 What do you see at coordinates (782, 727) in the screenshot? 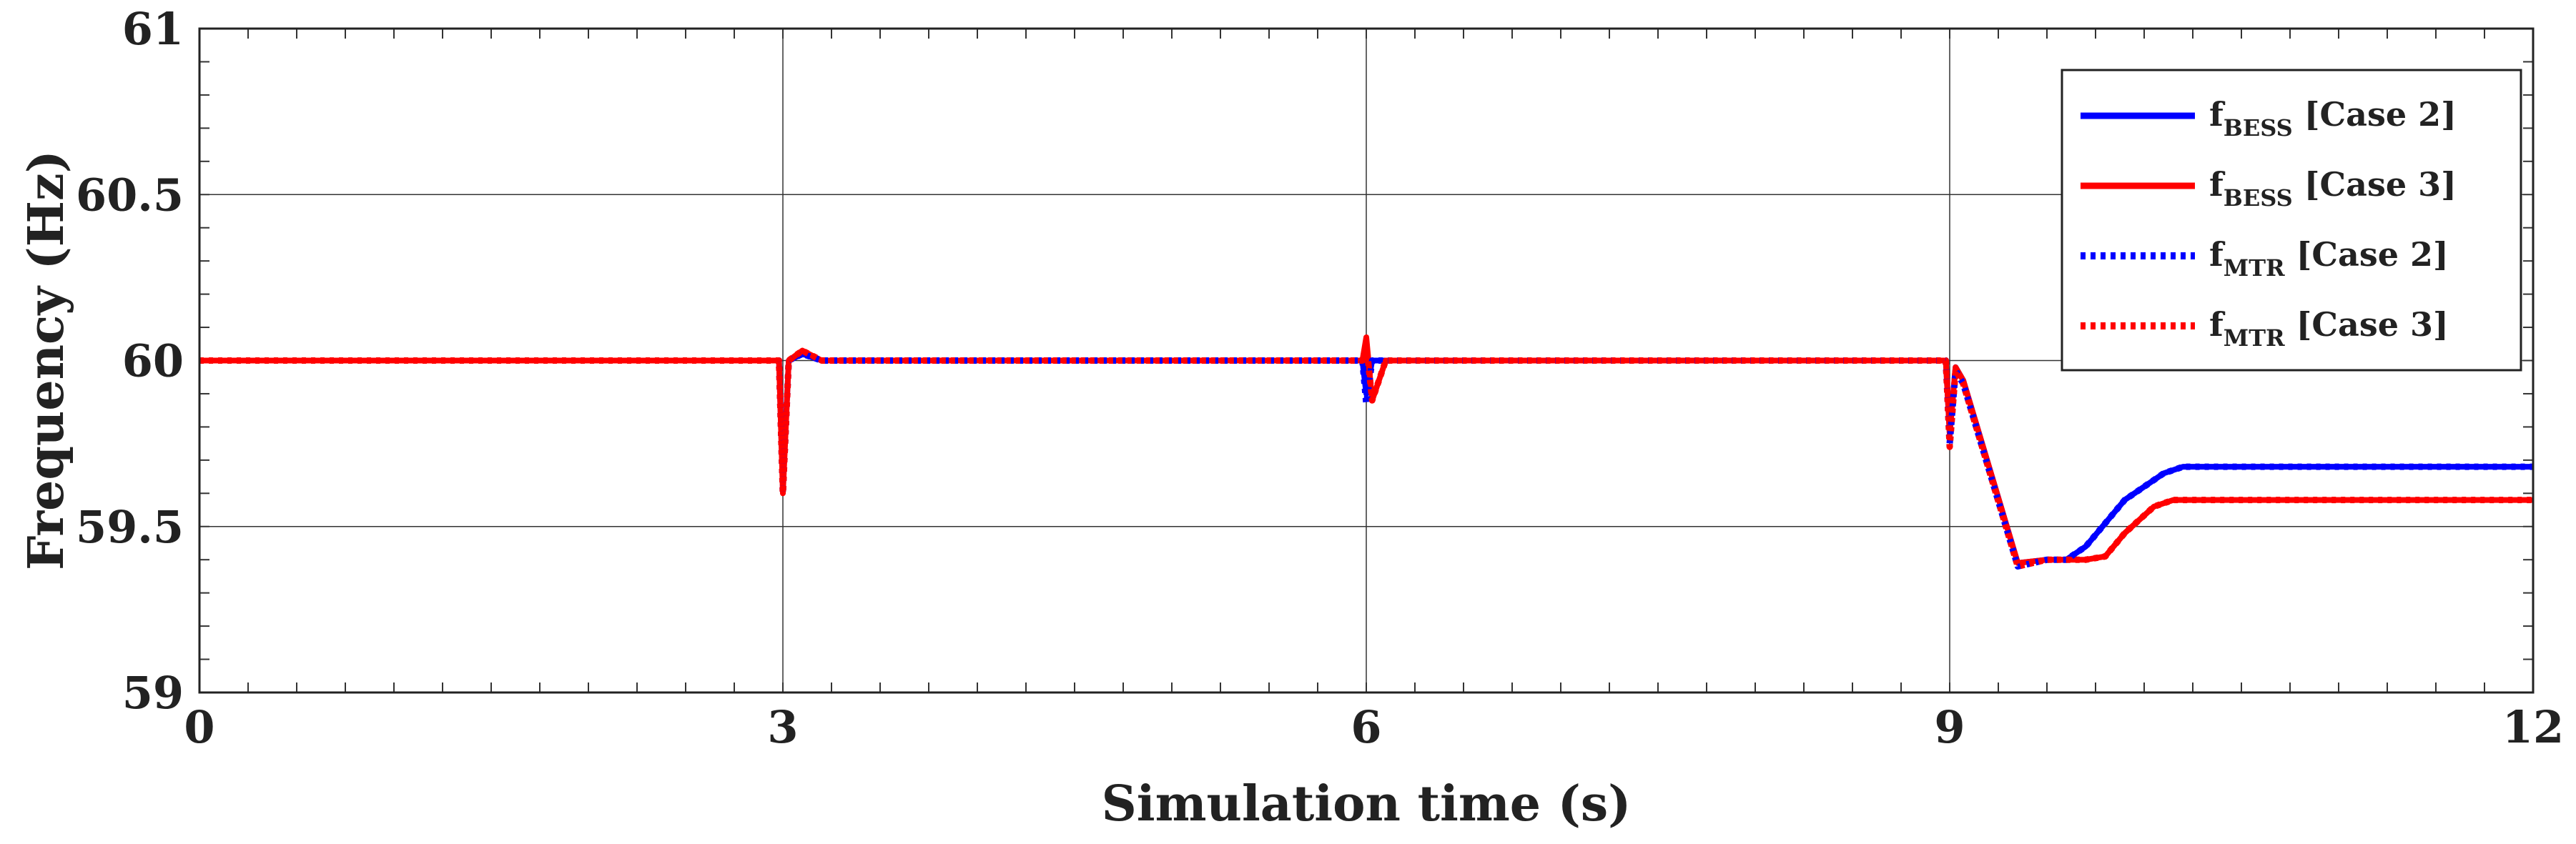
I see `x-tick-label: 3` at bounding box center [782, 727].